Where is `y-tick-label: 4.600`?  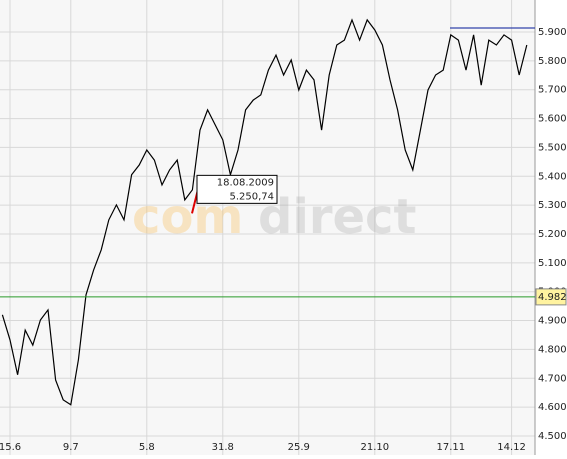
y-tick-label: 4.600 is located at coordinates (552, 407).